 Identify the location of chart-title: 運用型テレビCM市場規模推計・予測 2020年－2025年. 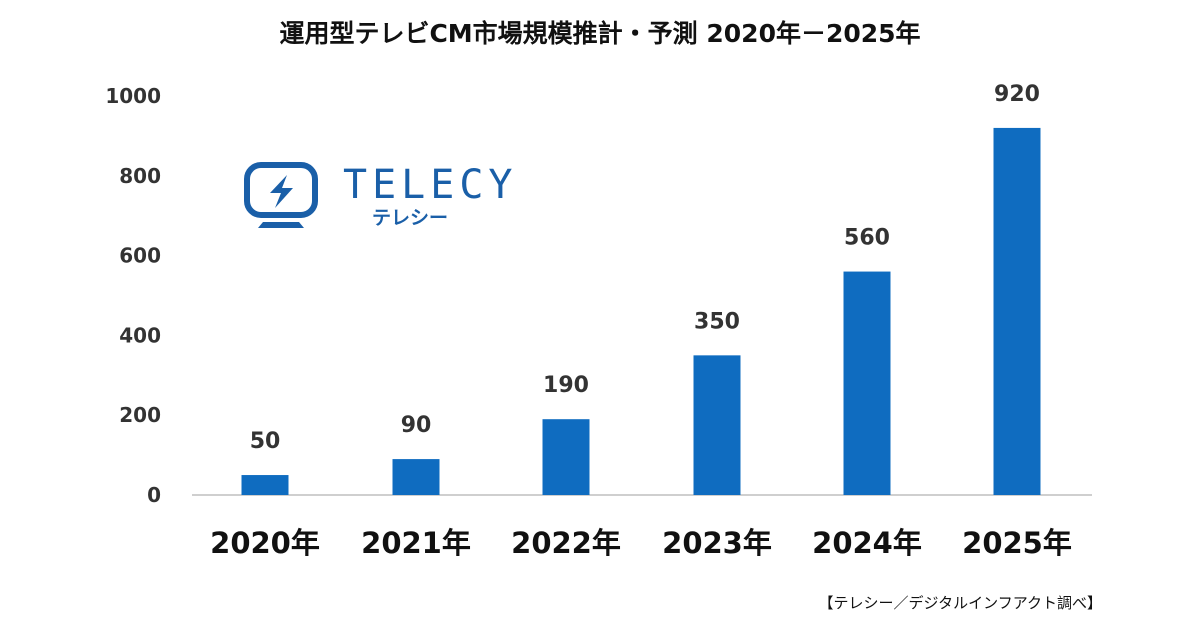
(599, 33).